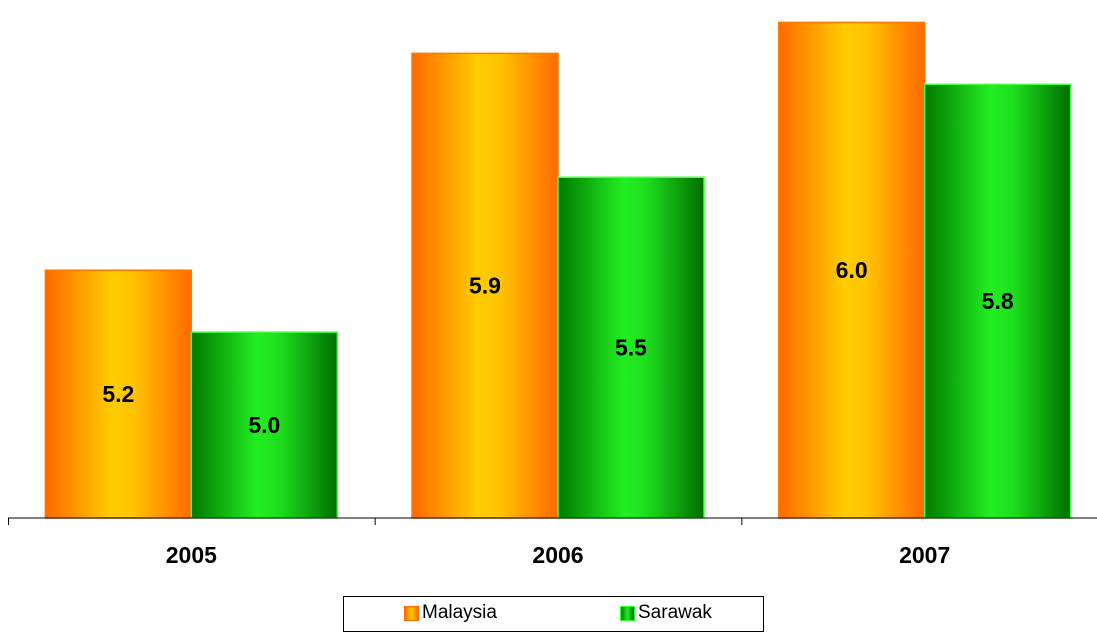 This screenshot has height=632, width=1097. Describe the element at coordinates (627, 613) in the screenshot. I see `legend-swatch-sarawak` at that location.